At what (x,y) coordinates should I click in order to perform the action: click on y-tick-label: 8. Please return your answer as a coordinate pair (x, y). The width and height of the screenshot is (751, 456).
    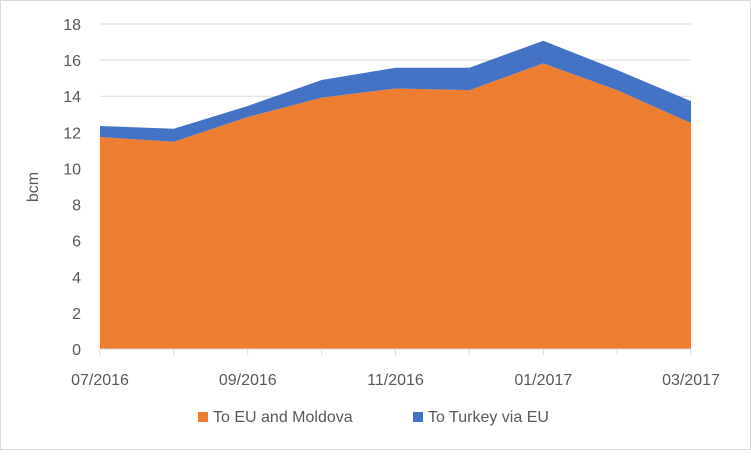
    Looking at the image, I should click on (76, 206).